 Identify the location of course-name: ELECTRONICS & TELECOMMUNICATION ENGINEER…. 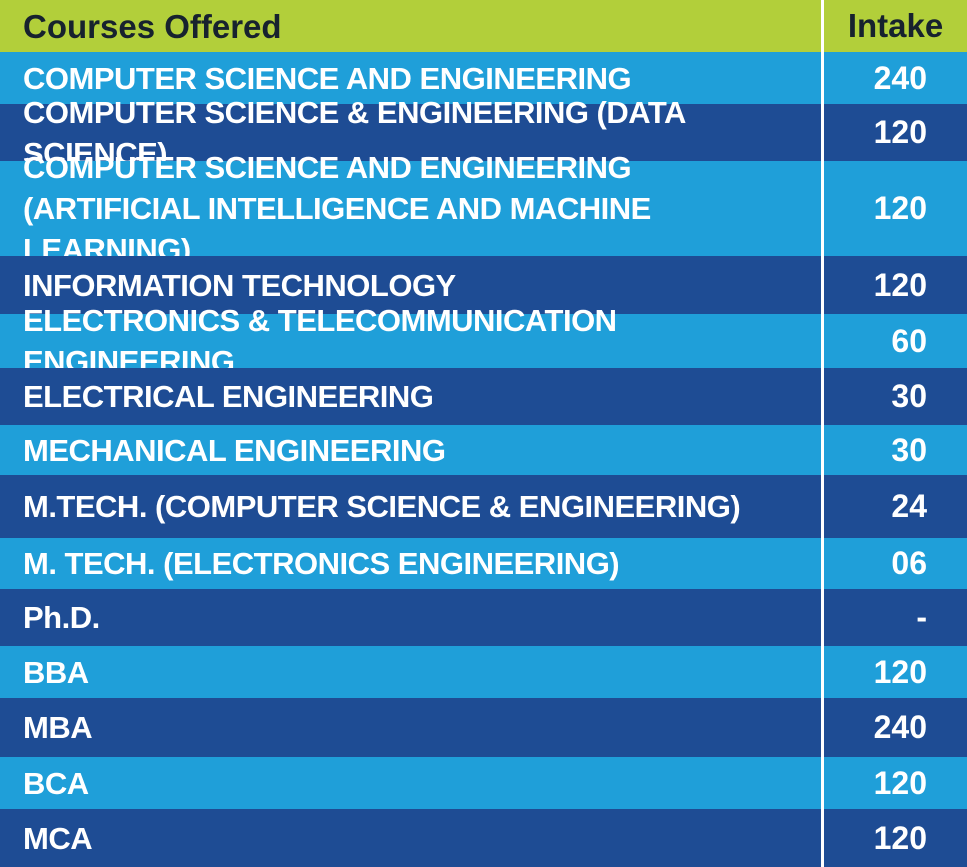
(320, 341).